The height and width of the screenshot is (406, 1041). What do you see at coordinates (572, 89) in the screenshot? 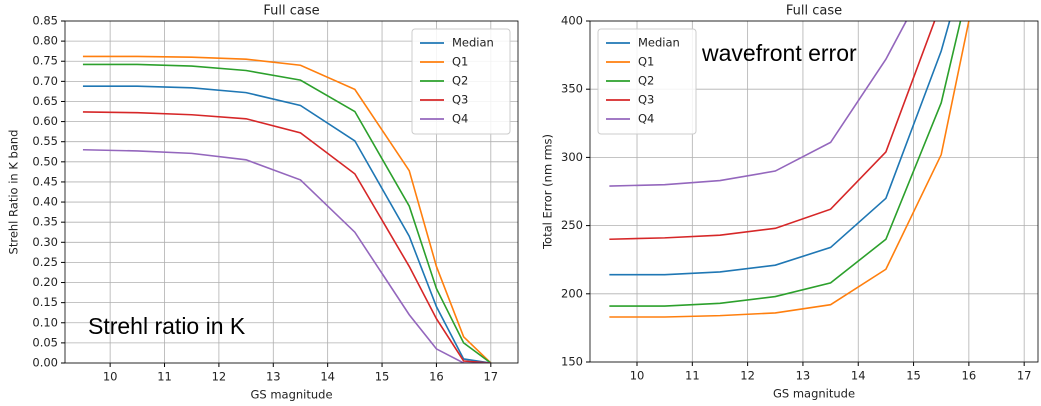
I see `y-tick-label: 350` at bounding box center [572, 89].